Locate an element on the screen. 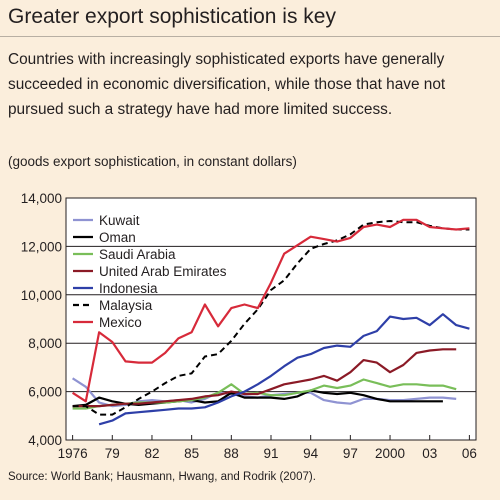 The height and width of the screenshot is (500, 500). y-tick-label: 4,000 is located at coordinates (45, 440).